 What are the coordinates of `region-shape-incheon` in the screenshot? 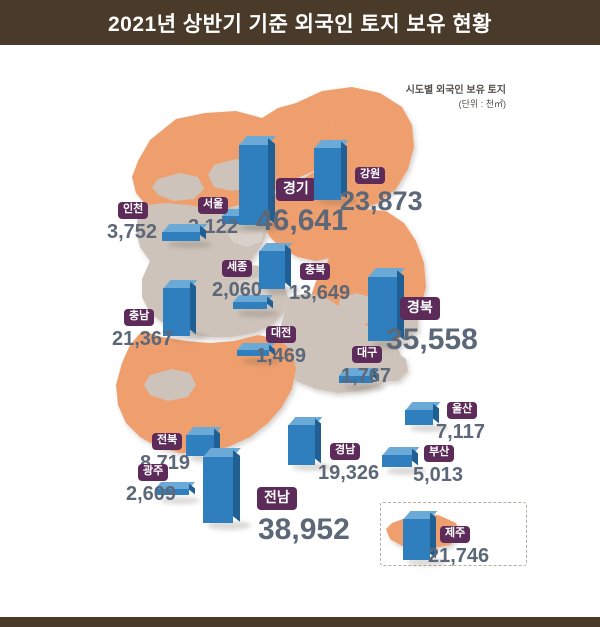 It's located at (178, 187).